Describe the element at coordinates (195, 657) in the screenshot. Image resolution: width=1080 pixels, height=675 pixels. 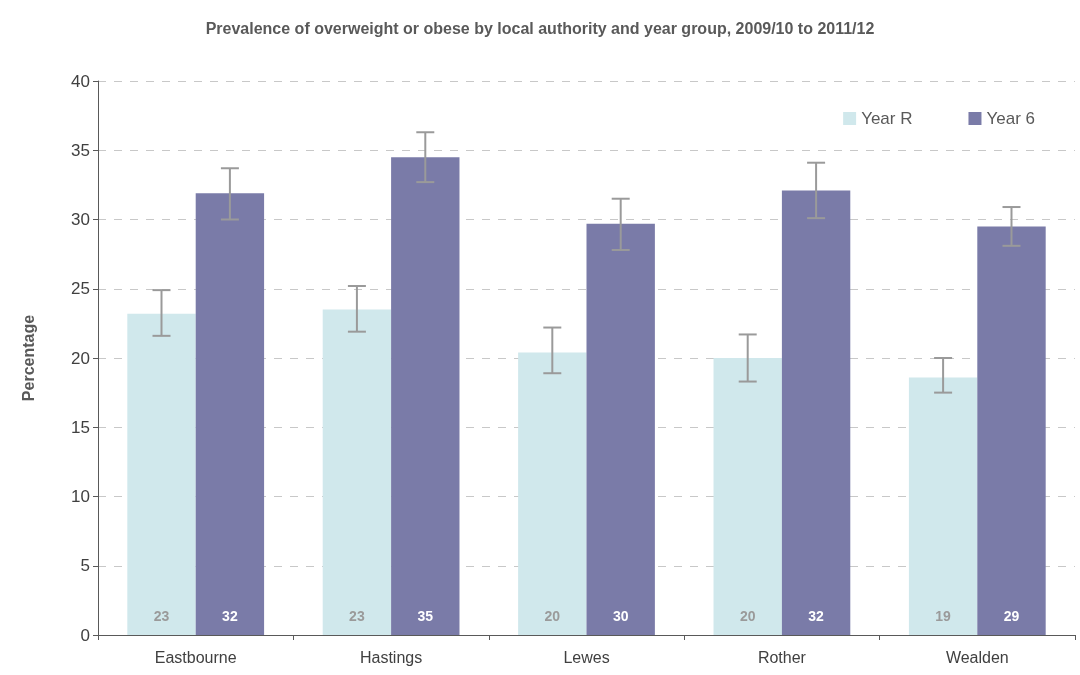
I see `x-tick-label: Eastbourne` at that location.